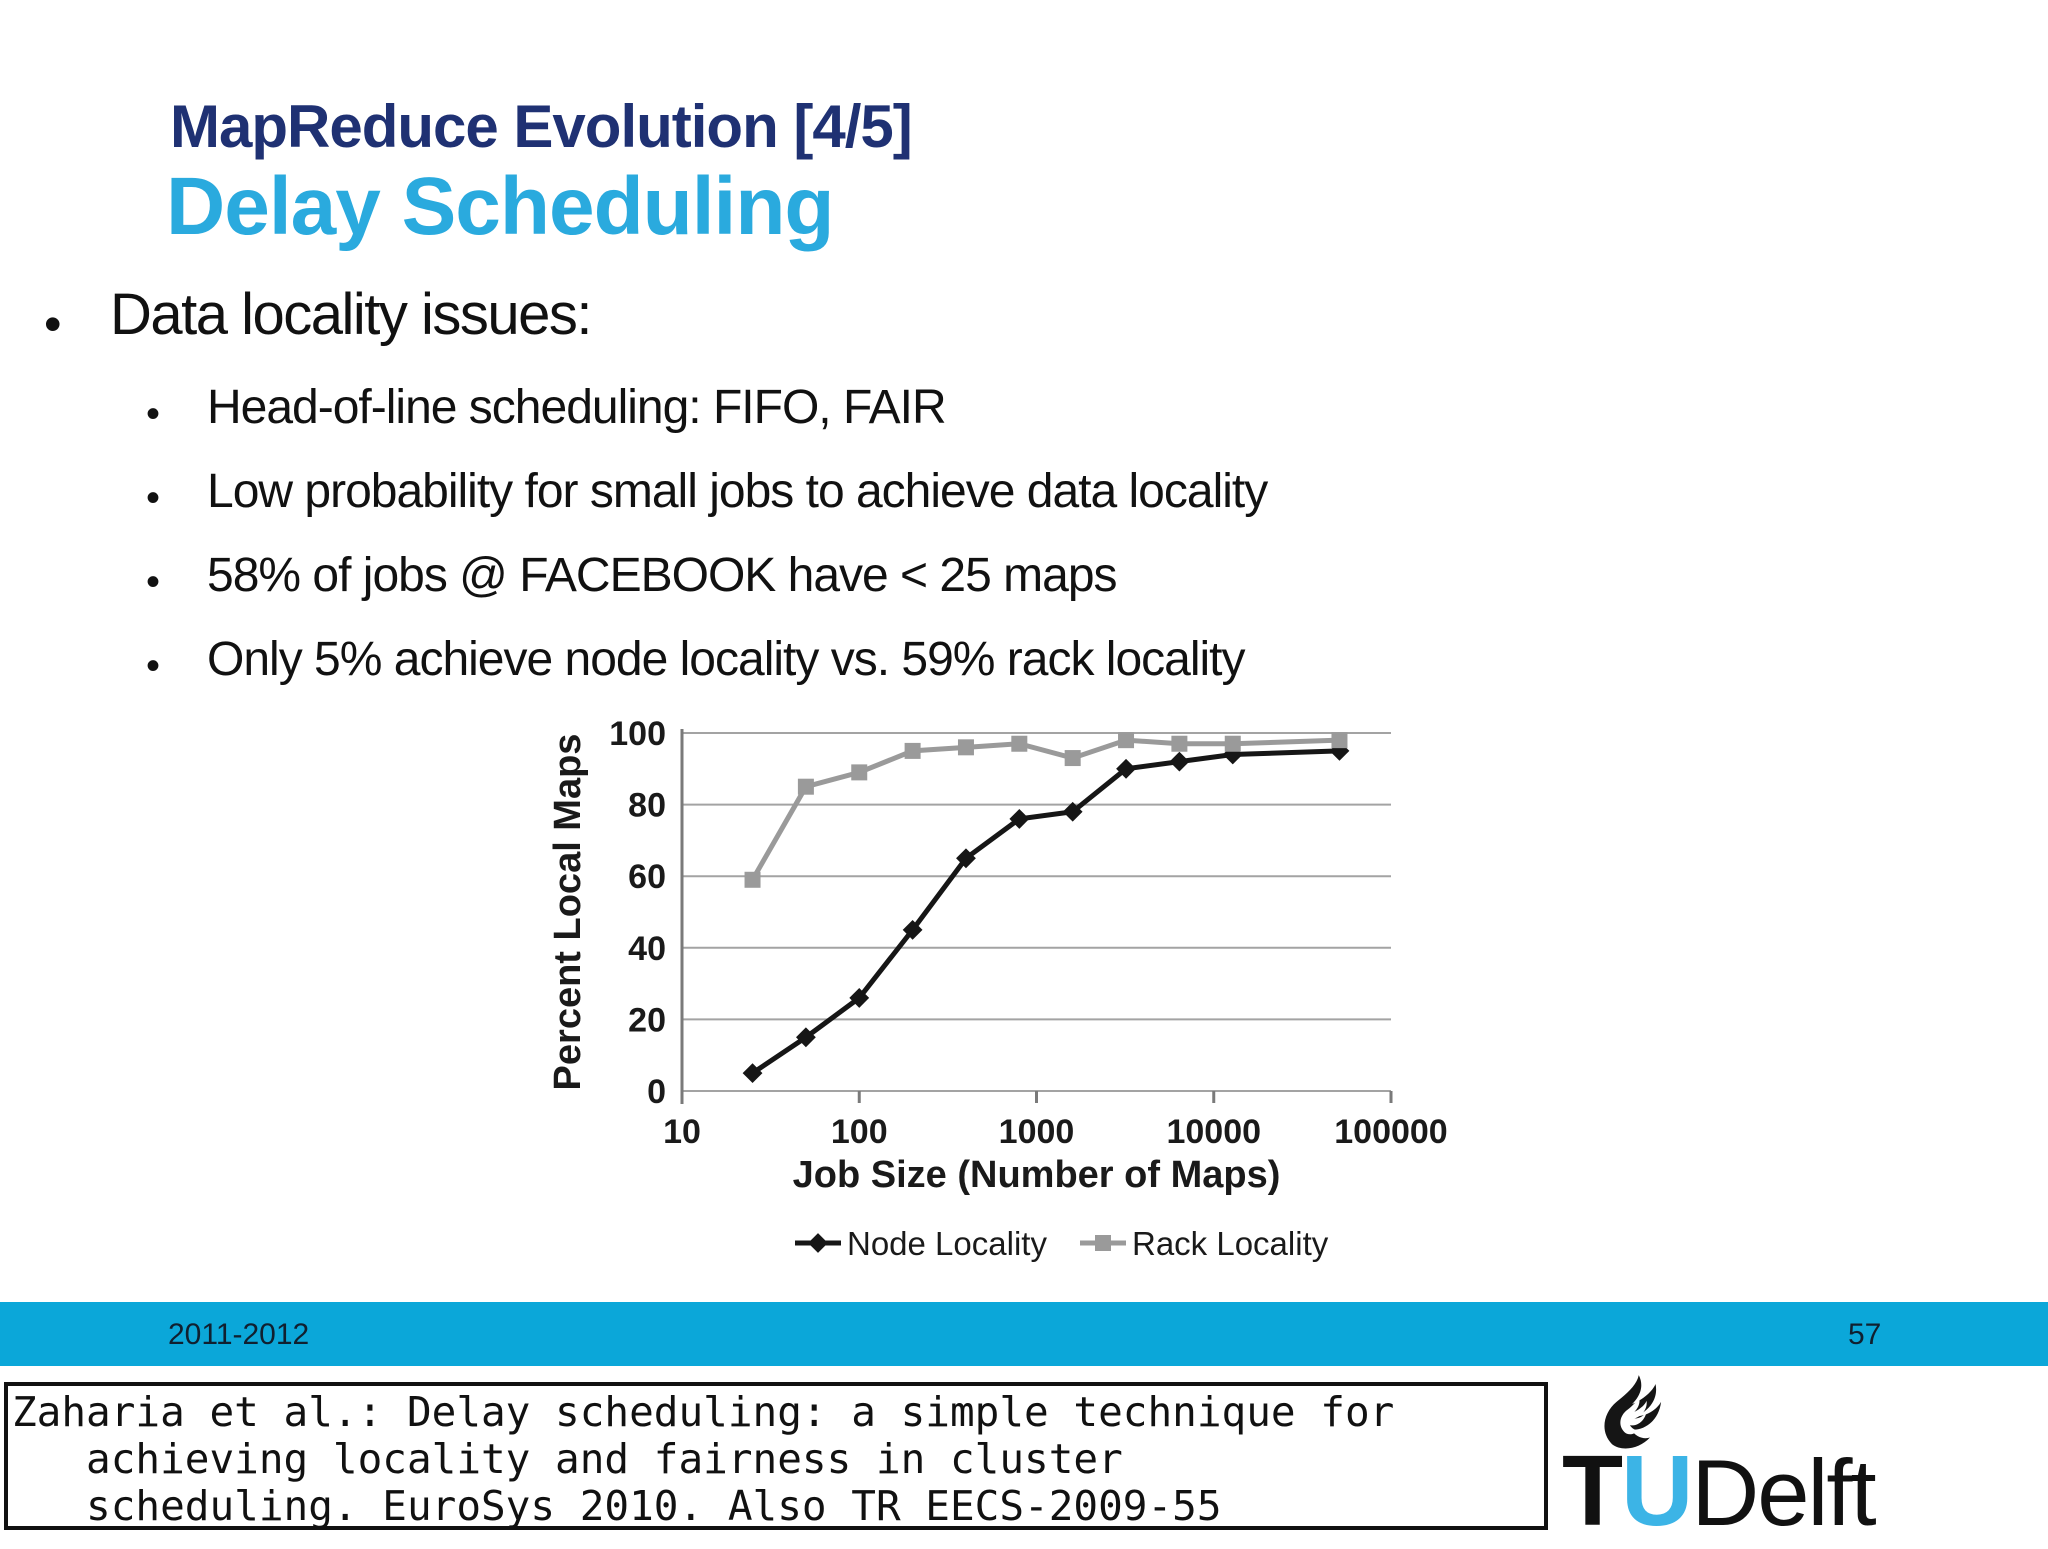 The image size is (2048, 1549). I want to click on footer-period: 2011-2012, so click(239, 1334).